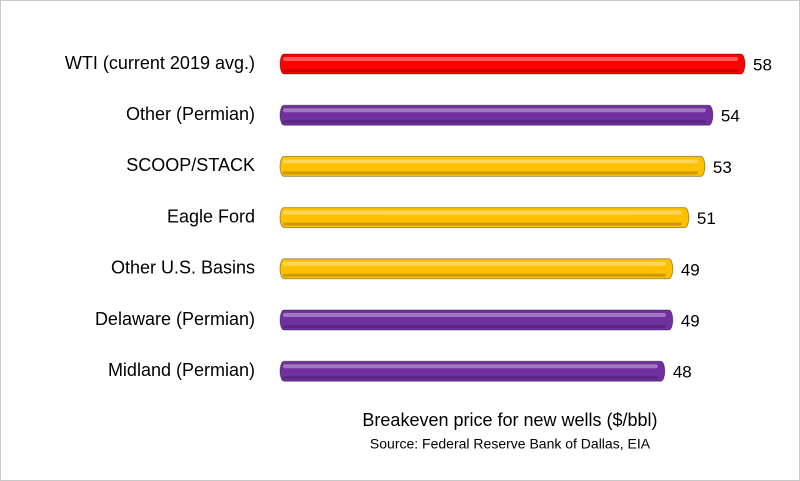 The height and width of the screenshot is (481, 800). Describe the element at coordinates (682, 372) in the screenshot. I see `value-label: 48` at that location.